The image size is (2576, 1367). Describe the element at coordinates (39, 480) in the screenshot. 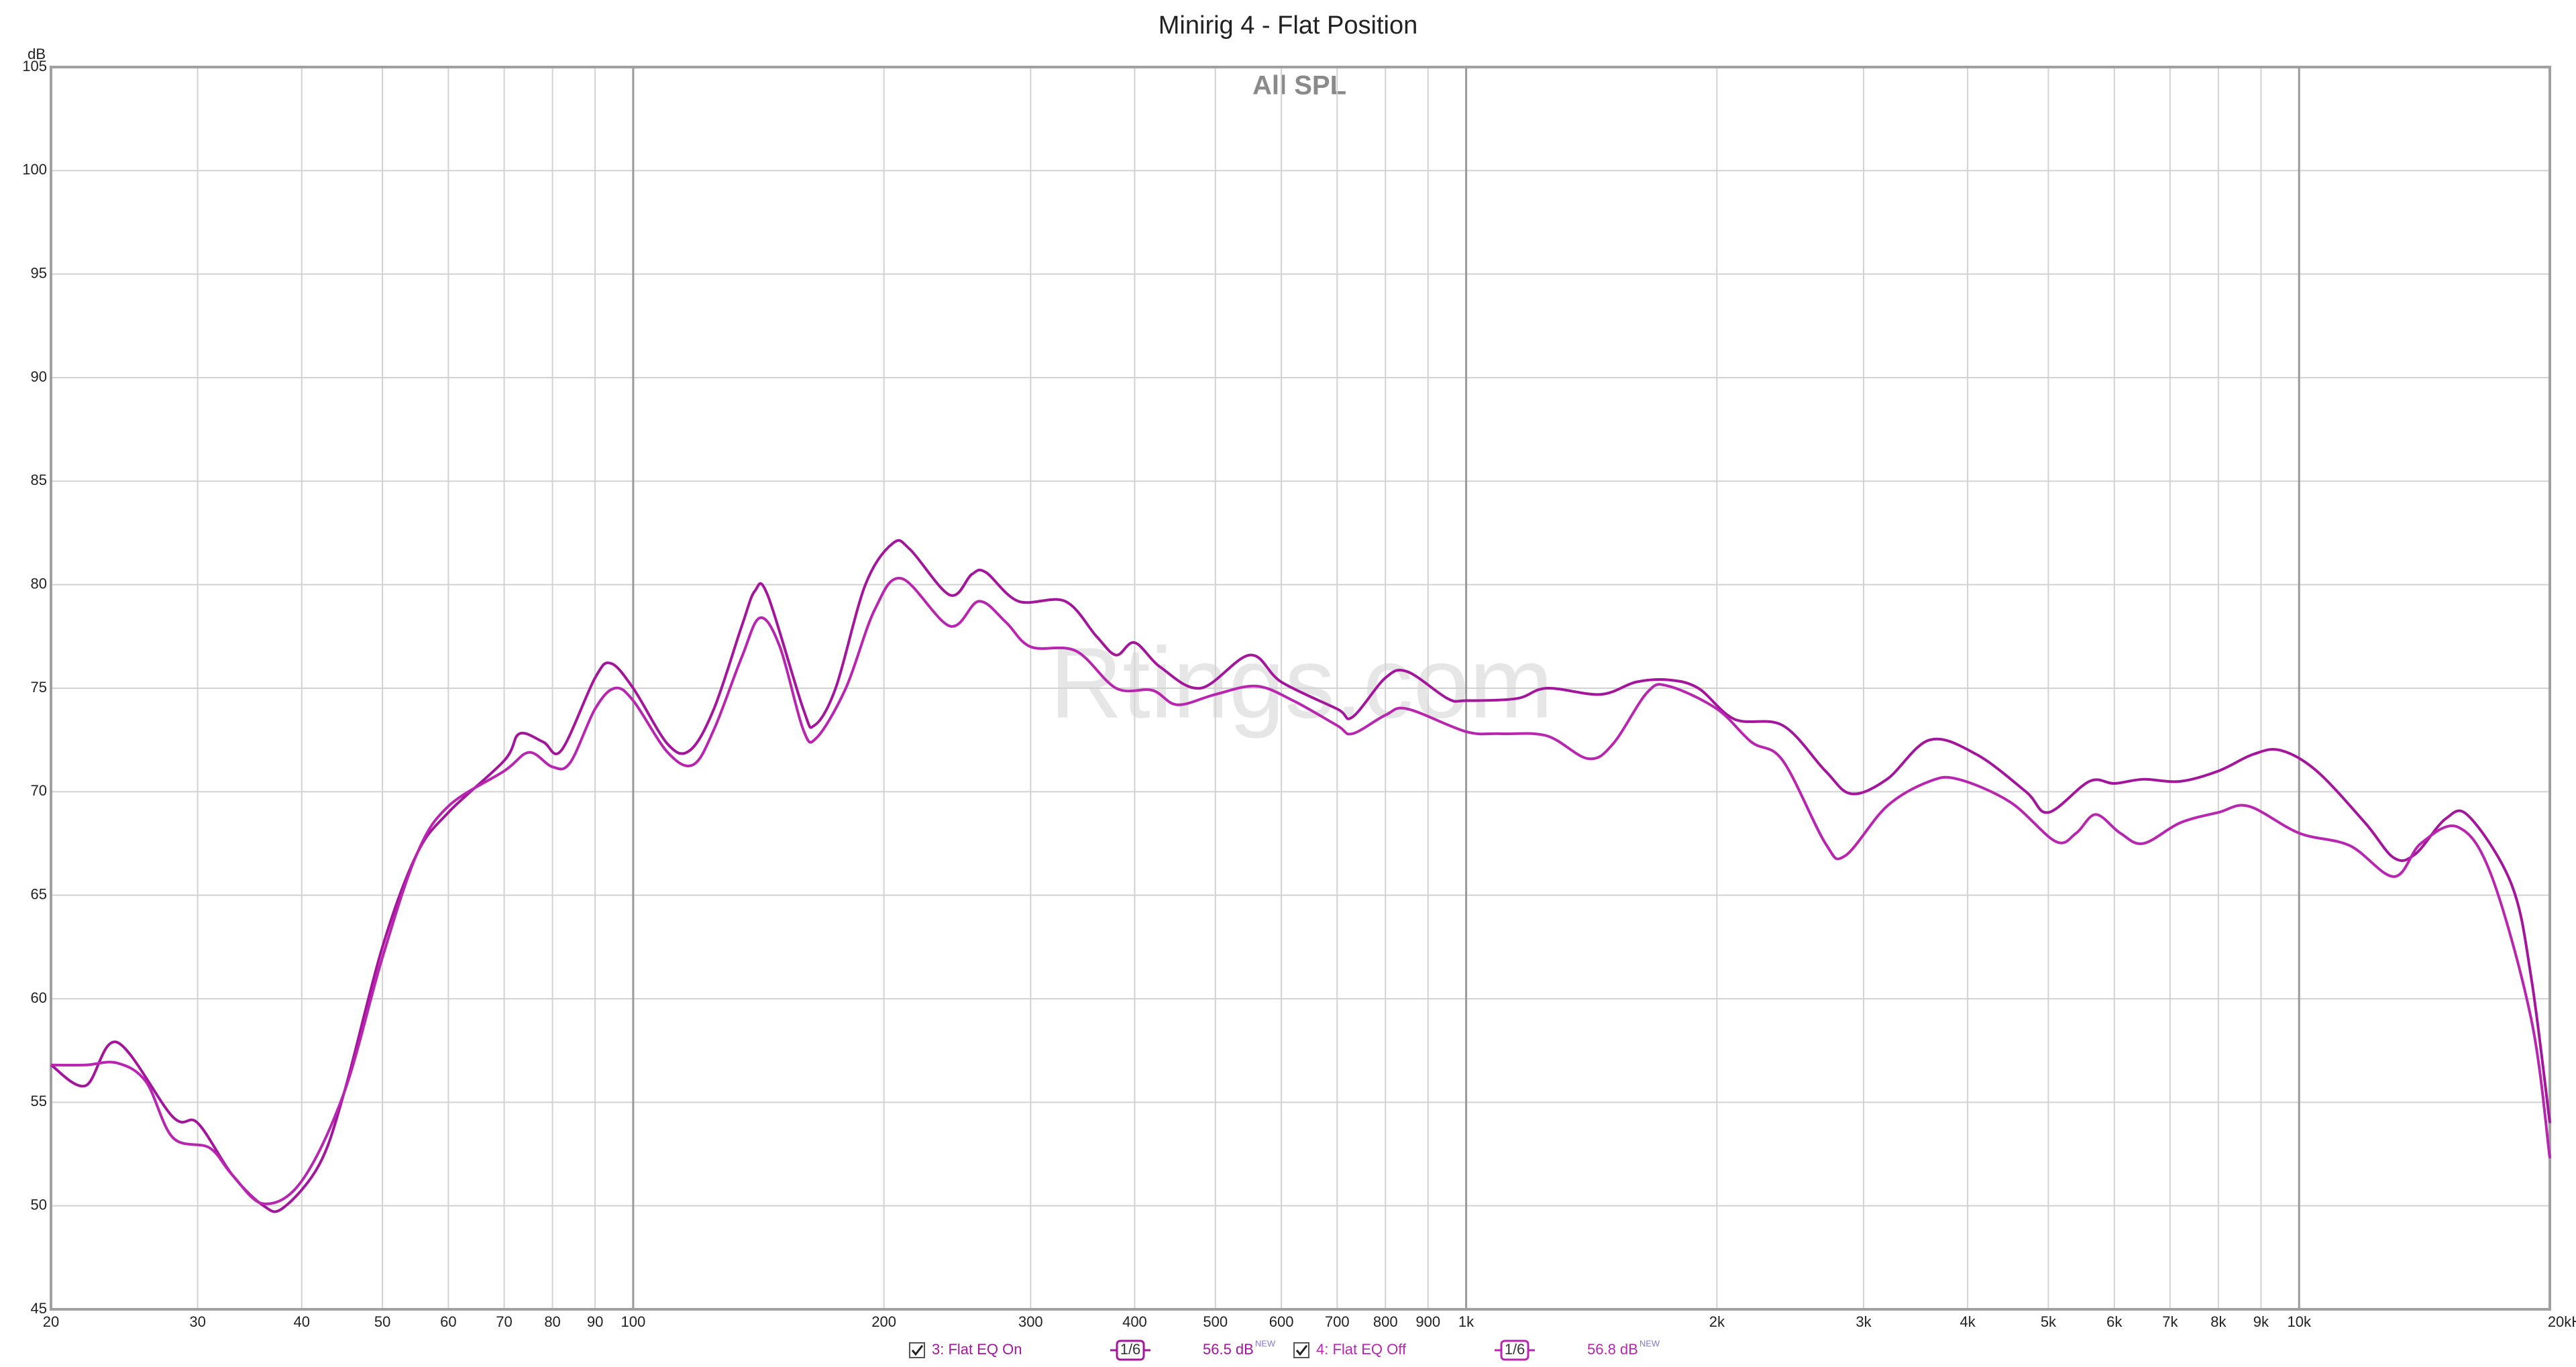

I see `y-tick-label: 85` at that location.